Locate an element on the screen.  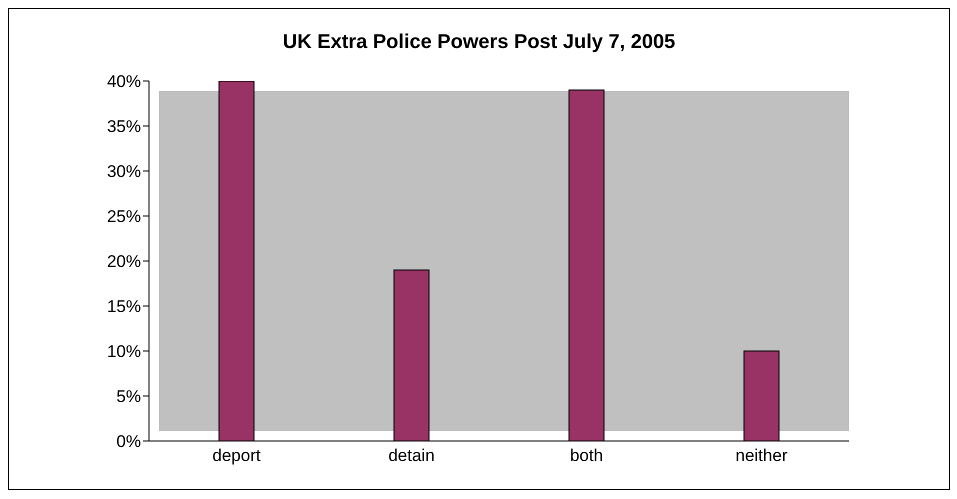
y-tick-label: 35% is located at coordinates (123, 126).